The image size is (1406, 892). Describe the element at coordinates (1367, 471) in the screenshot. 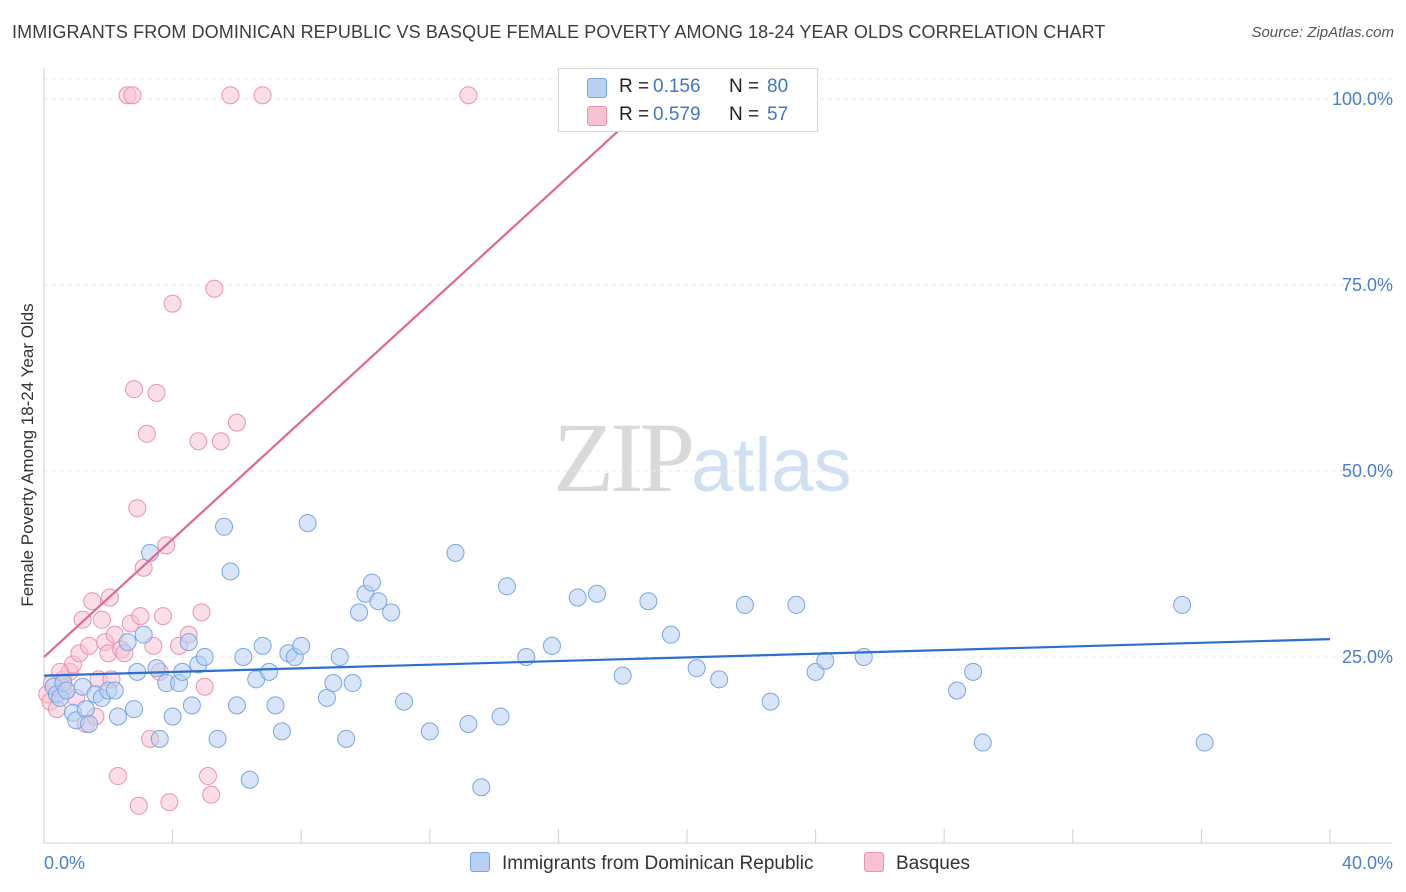

I see `y-tick-label: 50.0%` at that location.